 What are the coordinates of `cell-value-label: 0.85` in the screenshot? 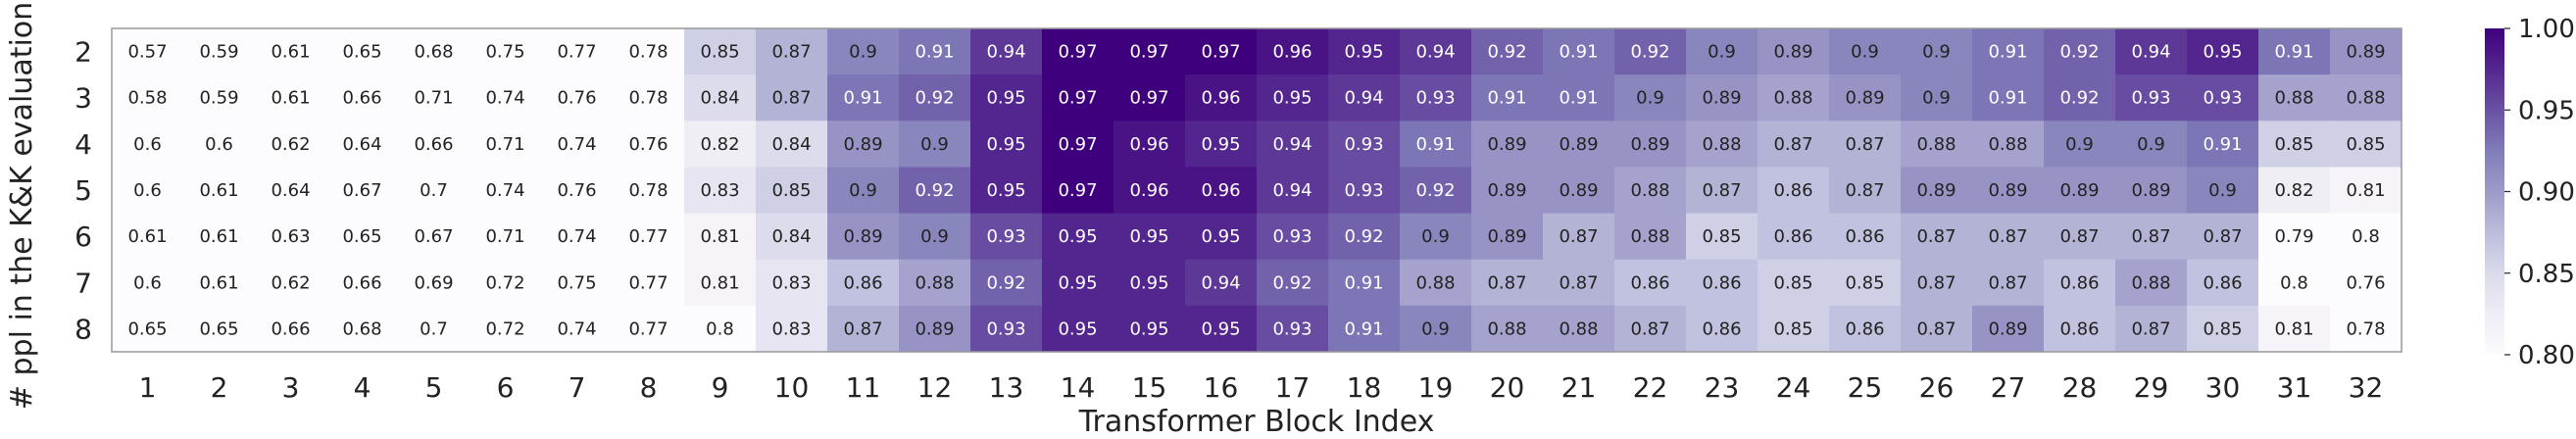 It's located at (2293, 145).